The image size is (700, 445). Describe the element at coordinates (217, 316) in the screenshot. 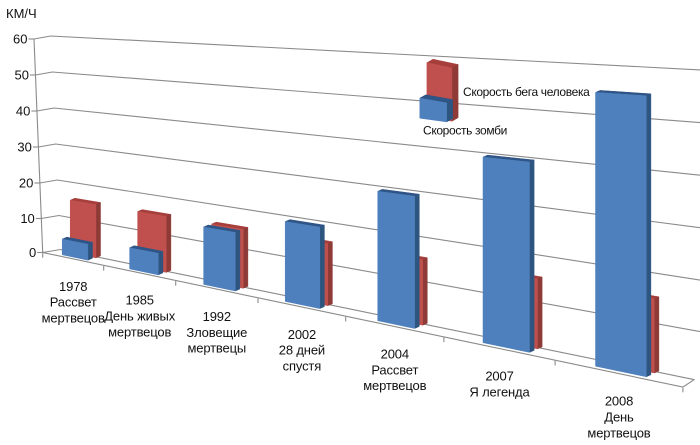

I see `svg-text: 1992` at that location.